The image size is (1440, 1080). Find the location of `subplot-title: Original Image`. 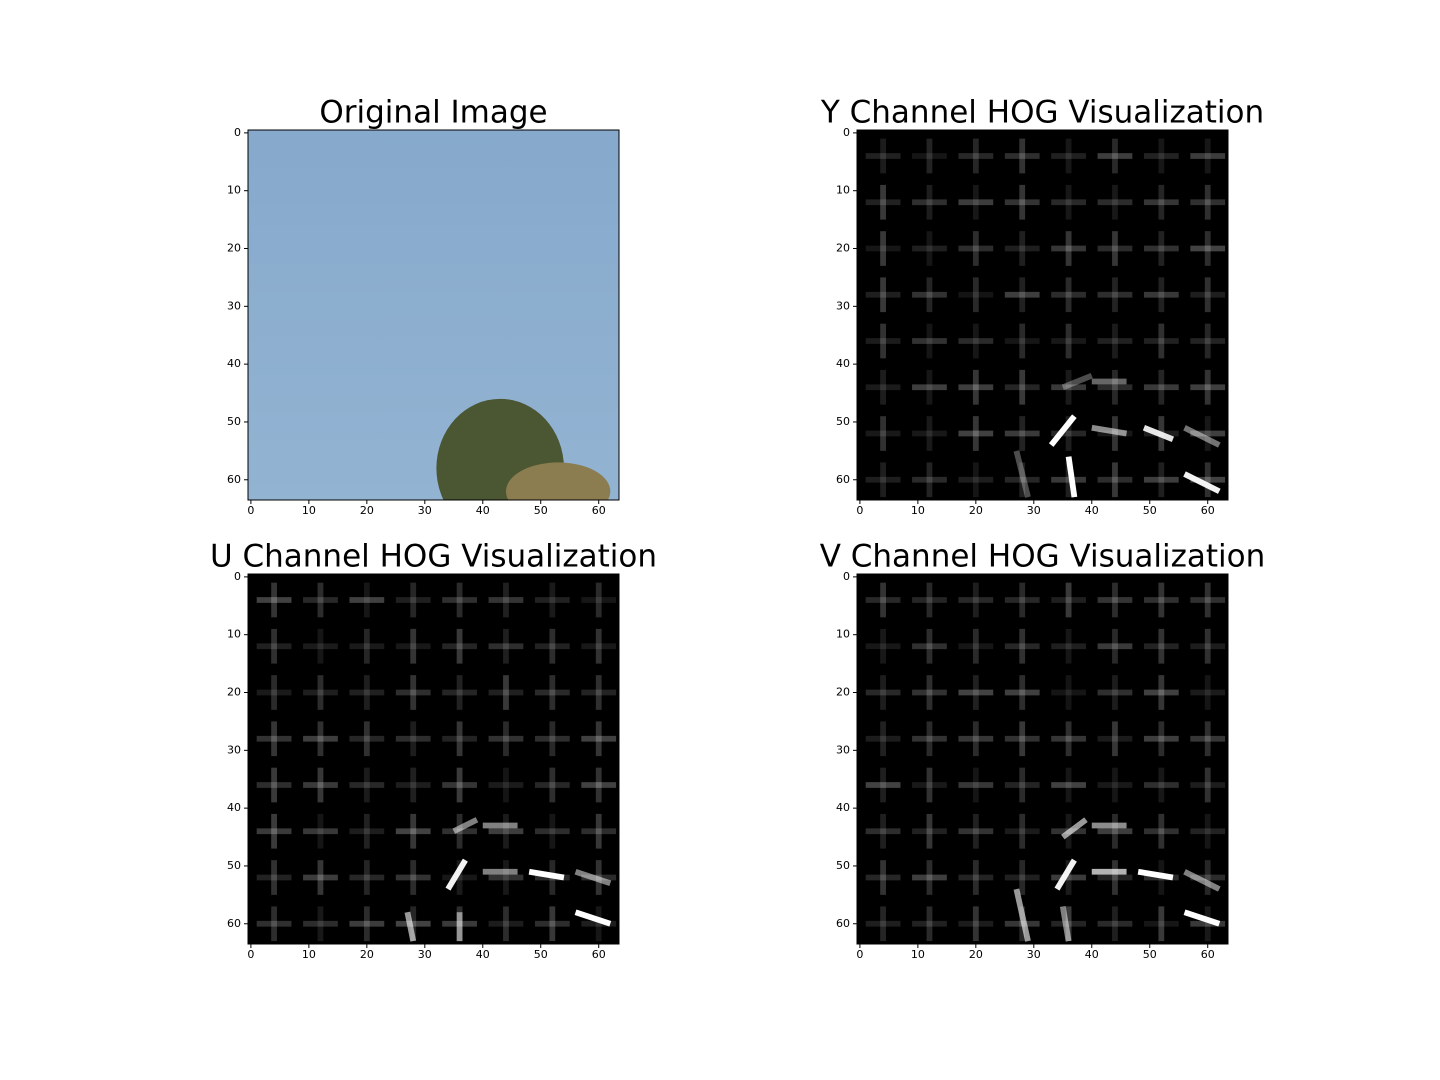

subplot-title: Original Image is located at coordinates (433, 113).